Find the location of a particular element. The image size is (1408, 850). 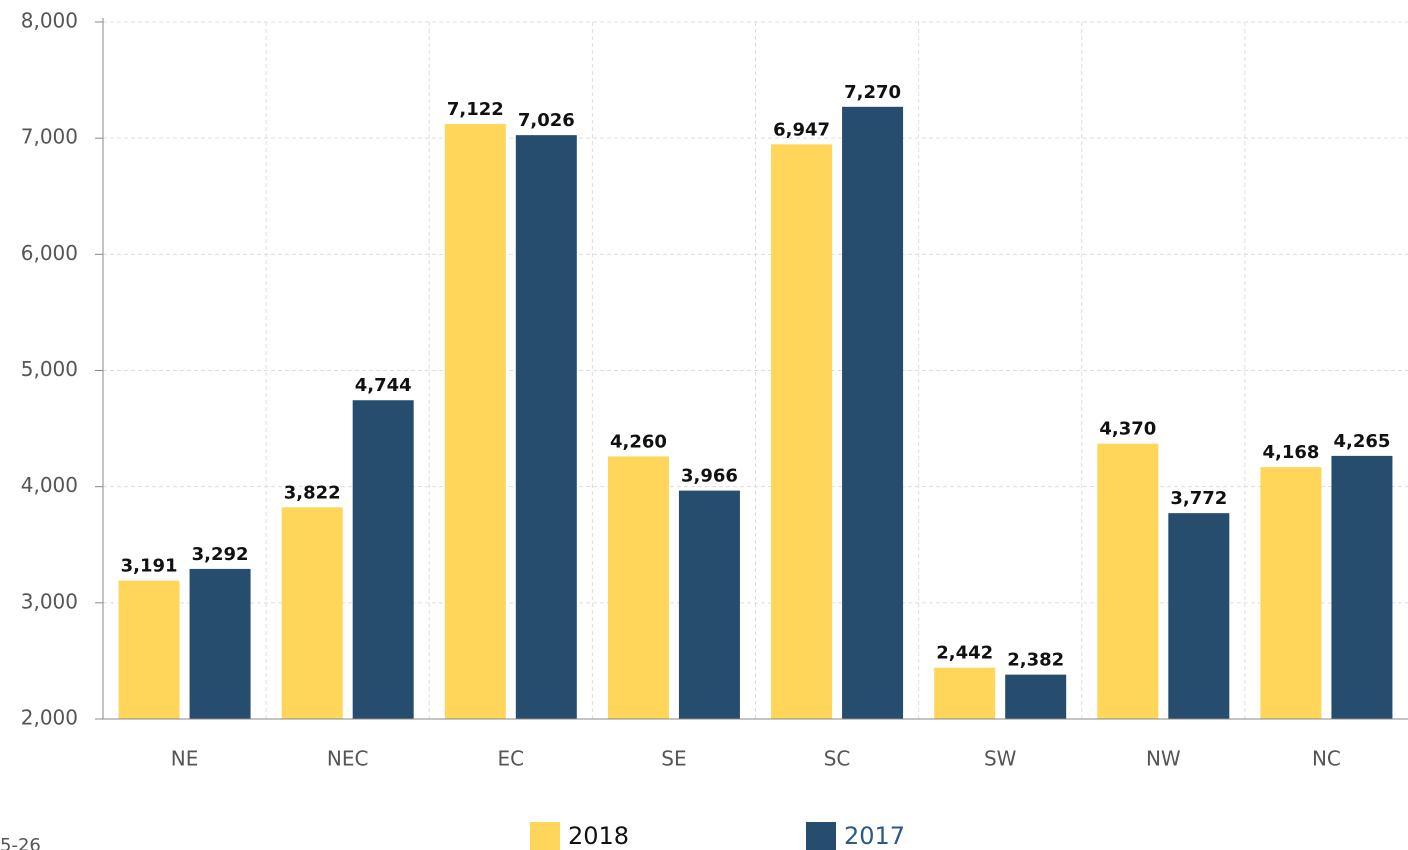

value-label: 3,292 is located at coordinates (220, 554).